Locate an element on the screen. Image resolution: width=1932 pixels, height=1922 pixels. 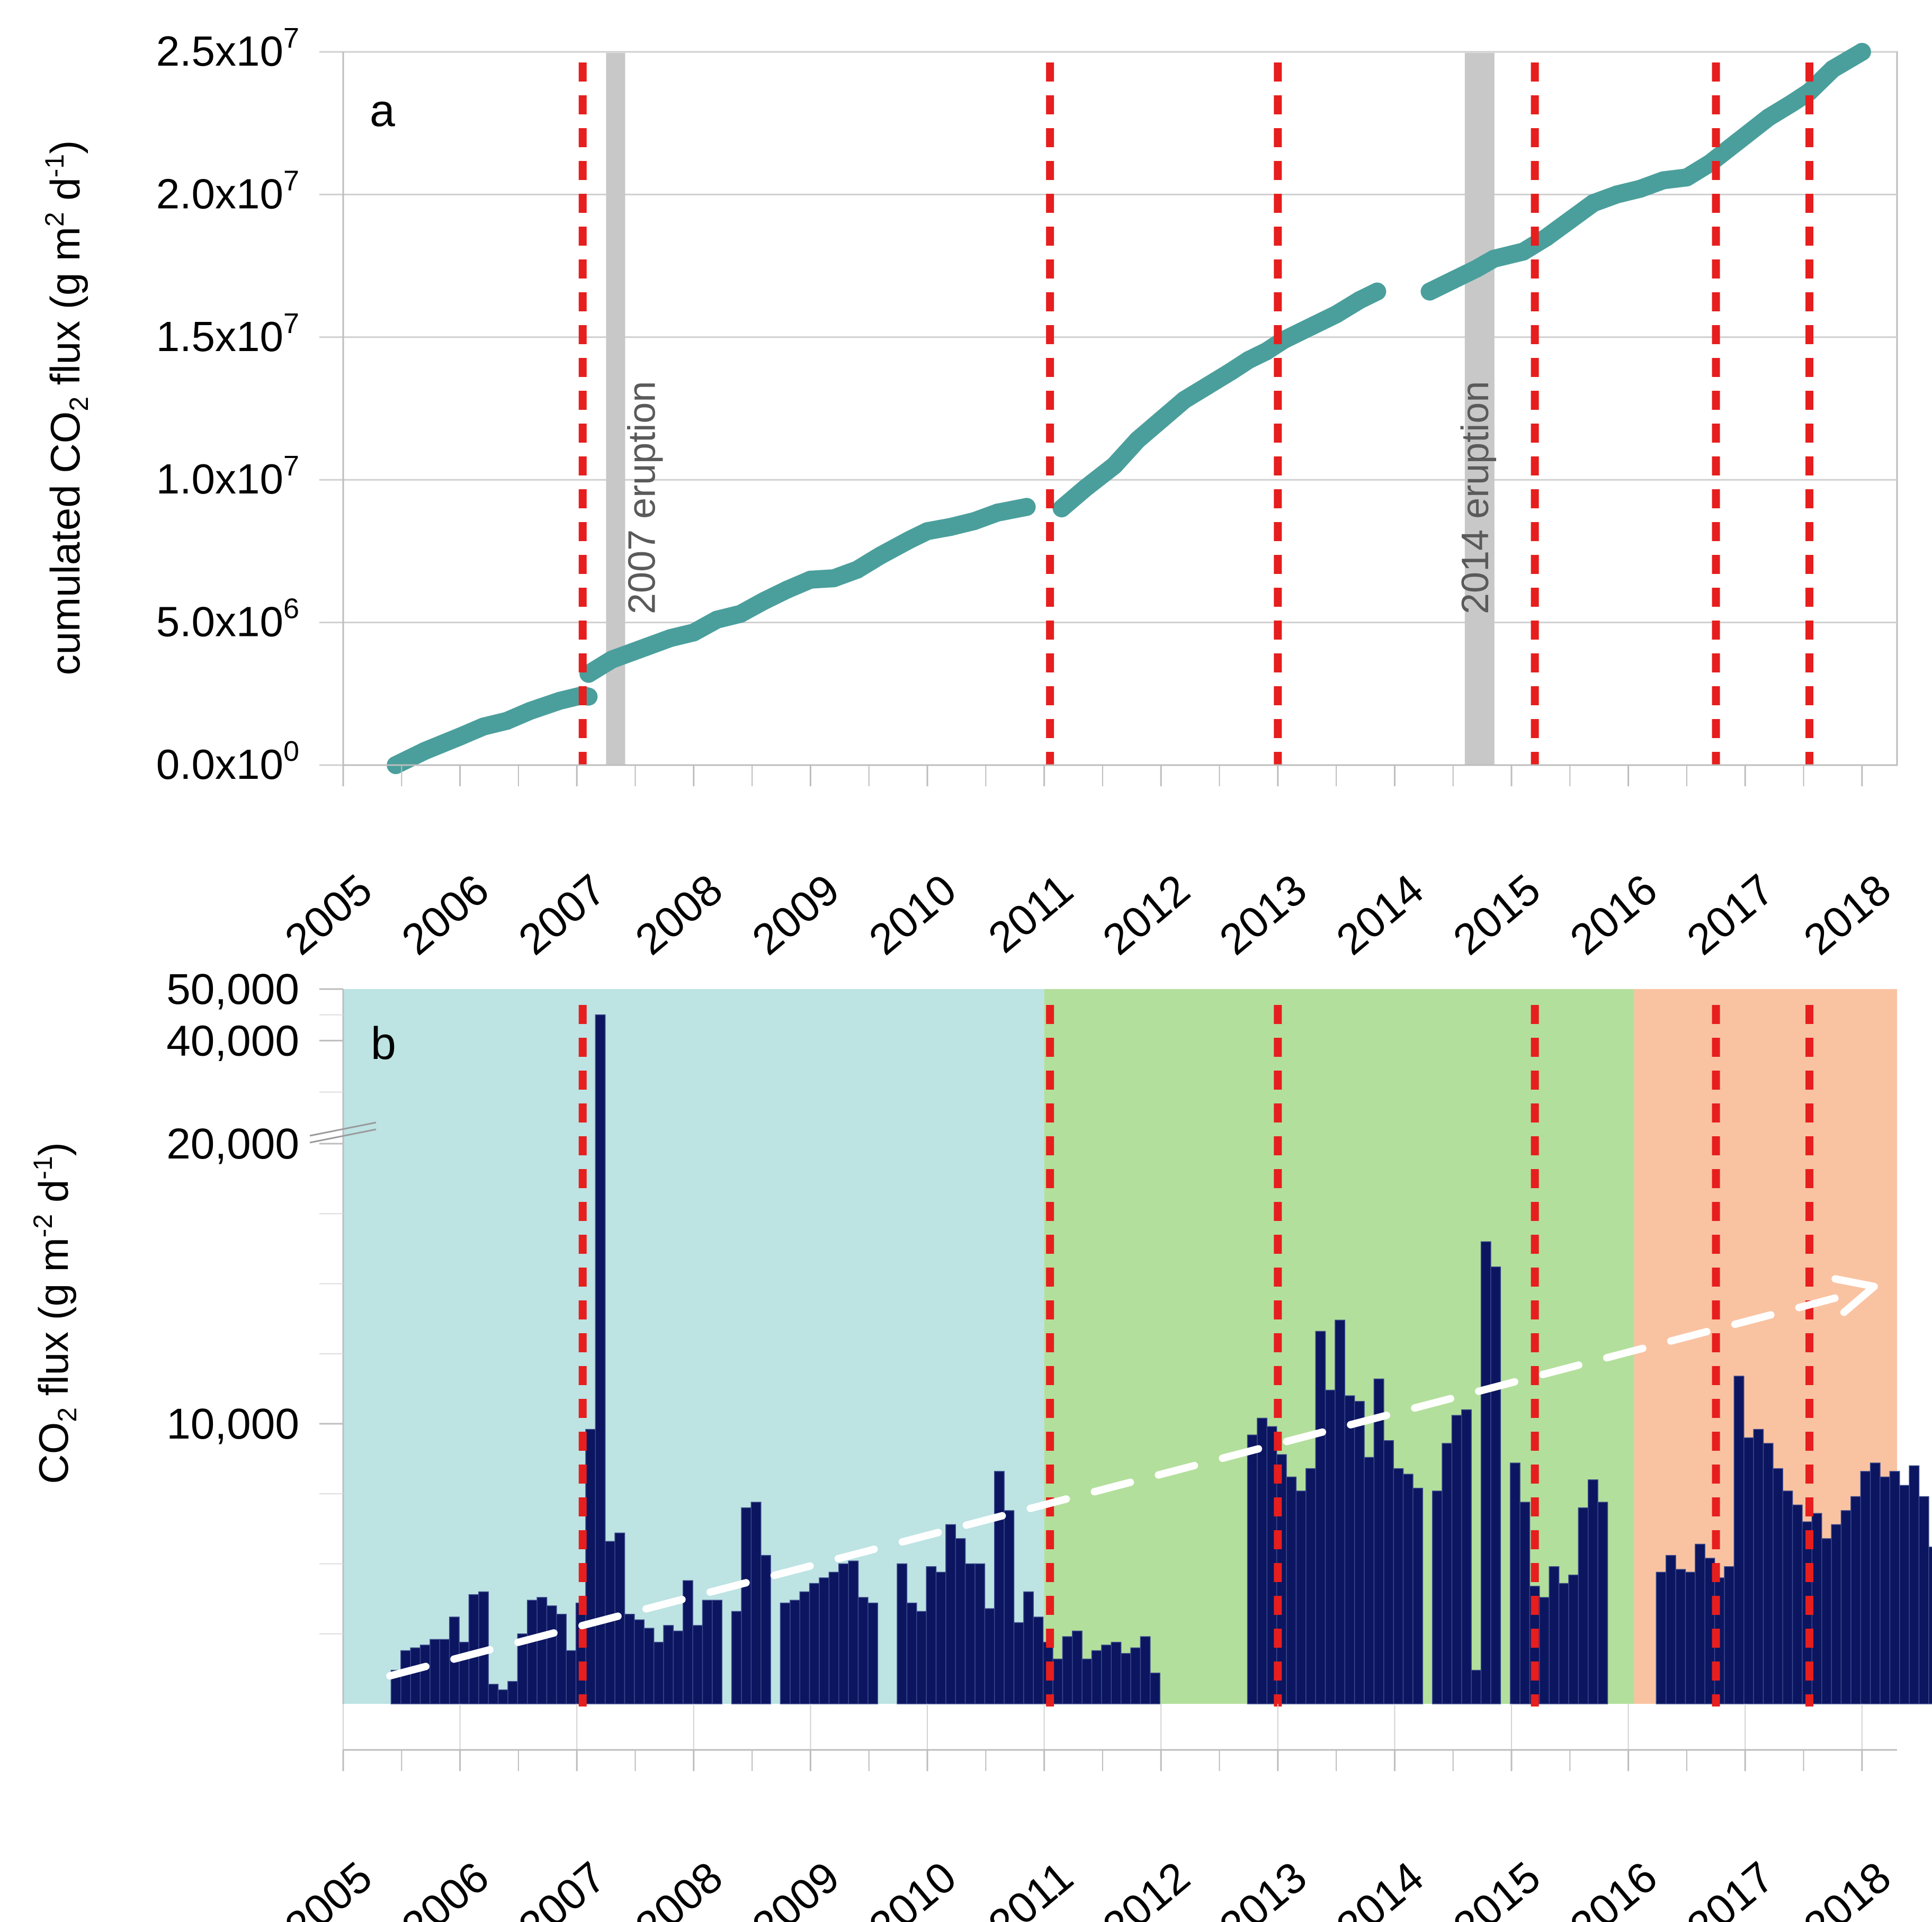
panel-a-eruption-label: 2007 eruption is located at coordinates (642, 497).